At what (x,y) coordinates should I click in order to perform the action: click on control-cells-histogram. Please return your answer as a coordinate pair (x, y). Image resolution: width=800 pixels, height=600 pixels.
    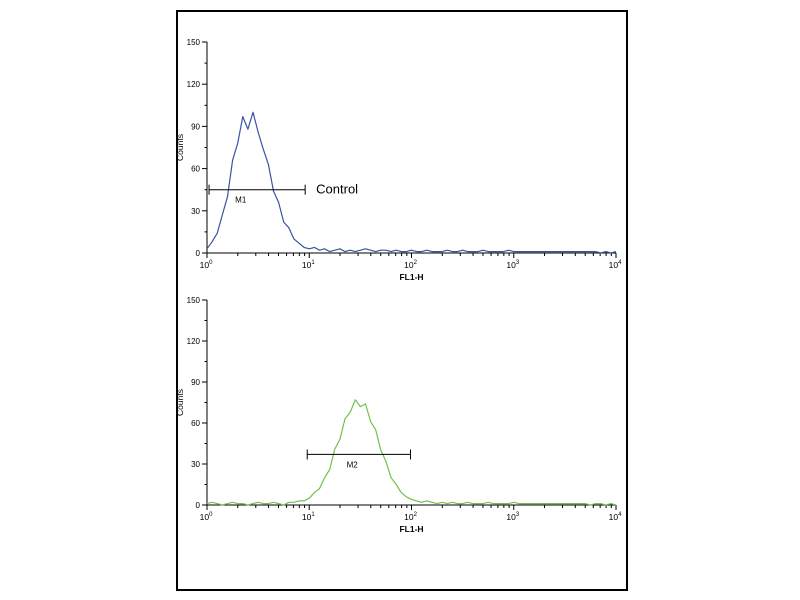
    Looking at the image, I should click on (411, 182).